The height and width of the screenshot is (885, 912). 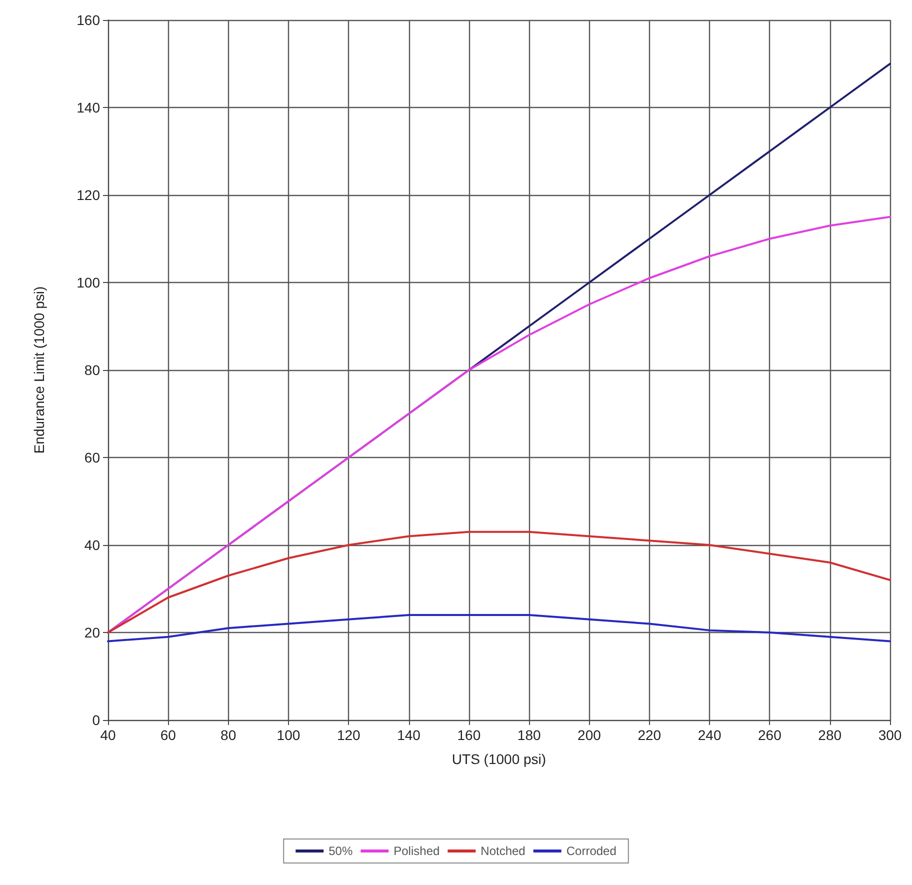 What do you see at coordinates (92, 370) in the screenshot?
I see `y-tick-label: 80` at bounding box center [92, 370].